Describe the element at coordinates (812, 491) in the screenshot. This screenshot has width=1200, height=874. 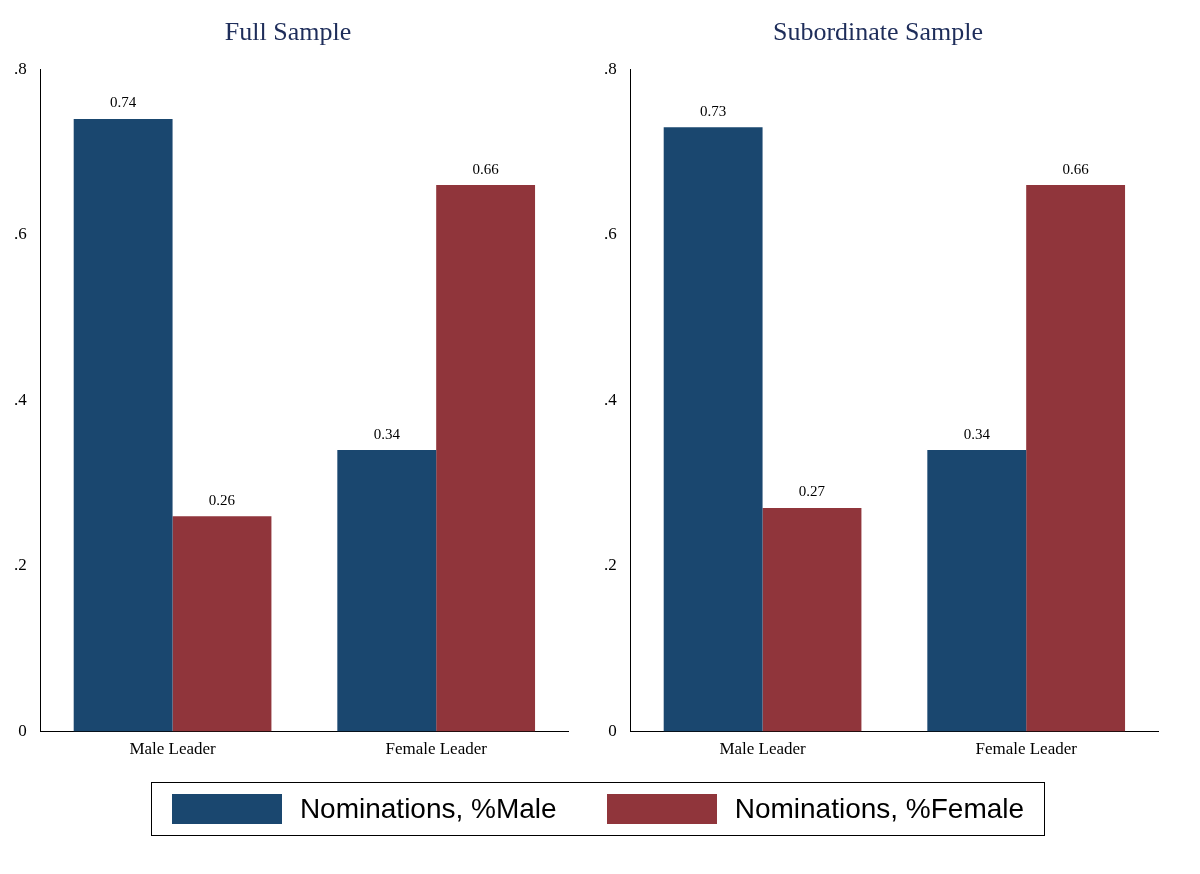
I see `data-label: 0.27` at that location.